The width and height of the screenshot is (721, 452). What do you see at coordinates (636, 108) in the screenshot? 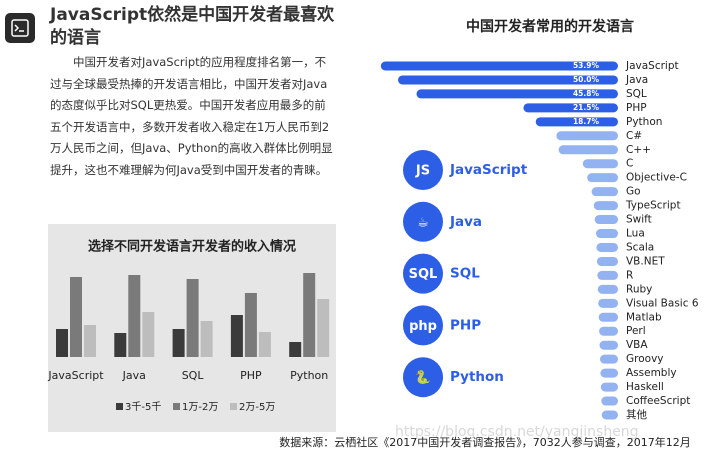
I see `y-tick-label: PHP` at bounding box center [636, 108].